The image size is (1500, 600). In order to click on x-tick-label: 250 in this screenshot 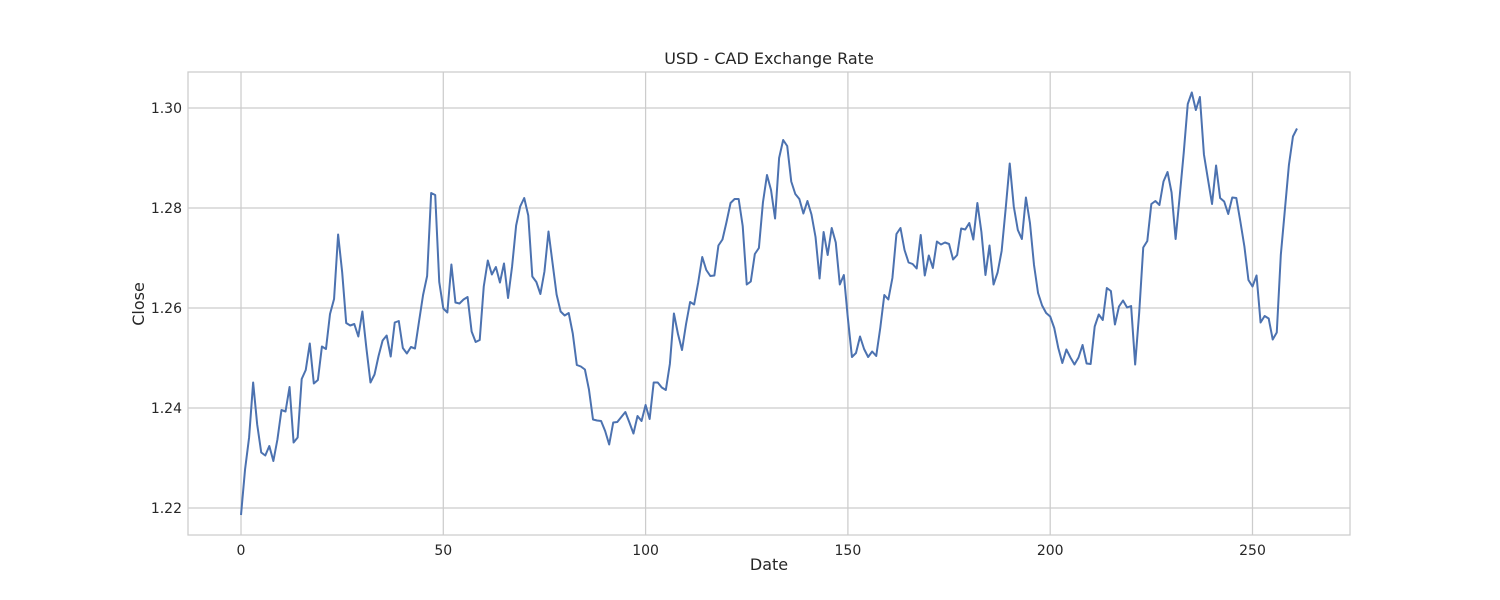, I will do `click(1252, 551)`.